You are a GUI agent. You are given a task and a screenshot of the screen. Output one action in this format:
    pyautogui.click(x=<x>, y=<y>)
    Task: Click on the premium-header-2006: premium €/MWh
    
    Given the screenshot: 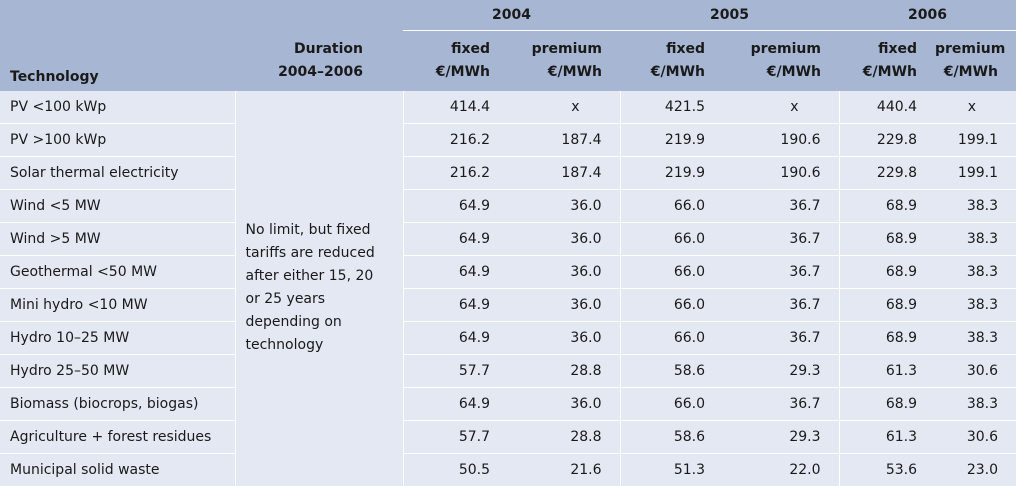 What is the action you would take?
    pyautogui.click(x=975, y=60)
    